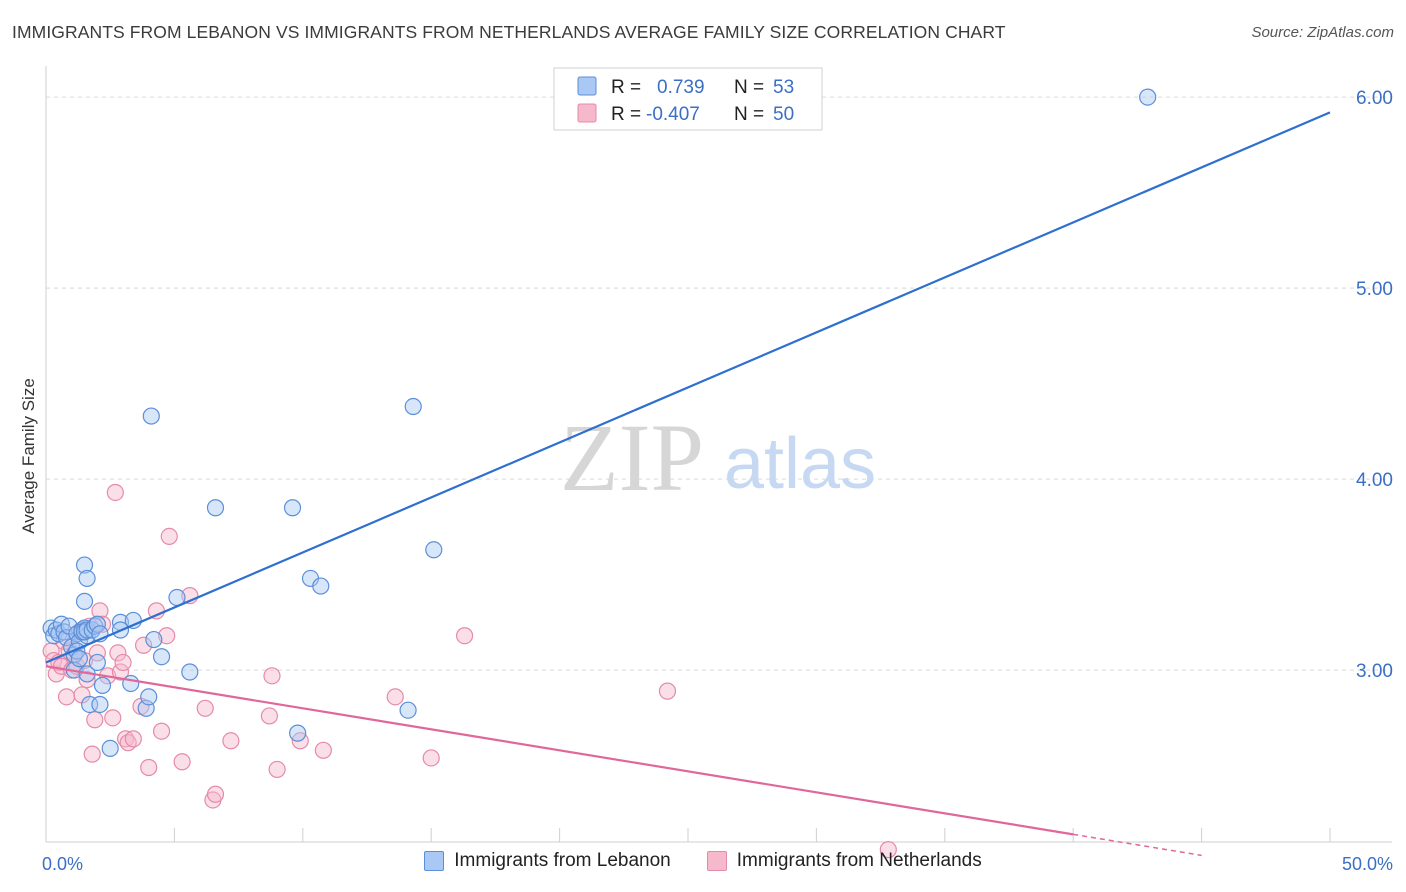 The height and width of the screenshot is (892, 1406). Describe the element at coordinates (559, 750) in the screenshot. I see `netherlands-trend-line` at that location.